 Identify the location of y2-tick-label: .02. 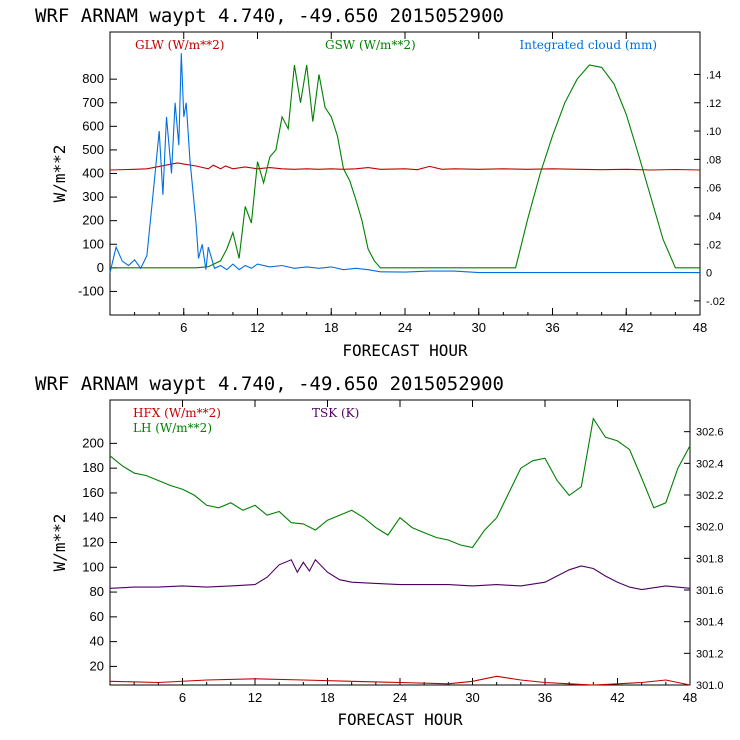
(713, 245).